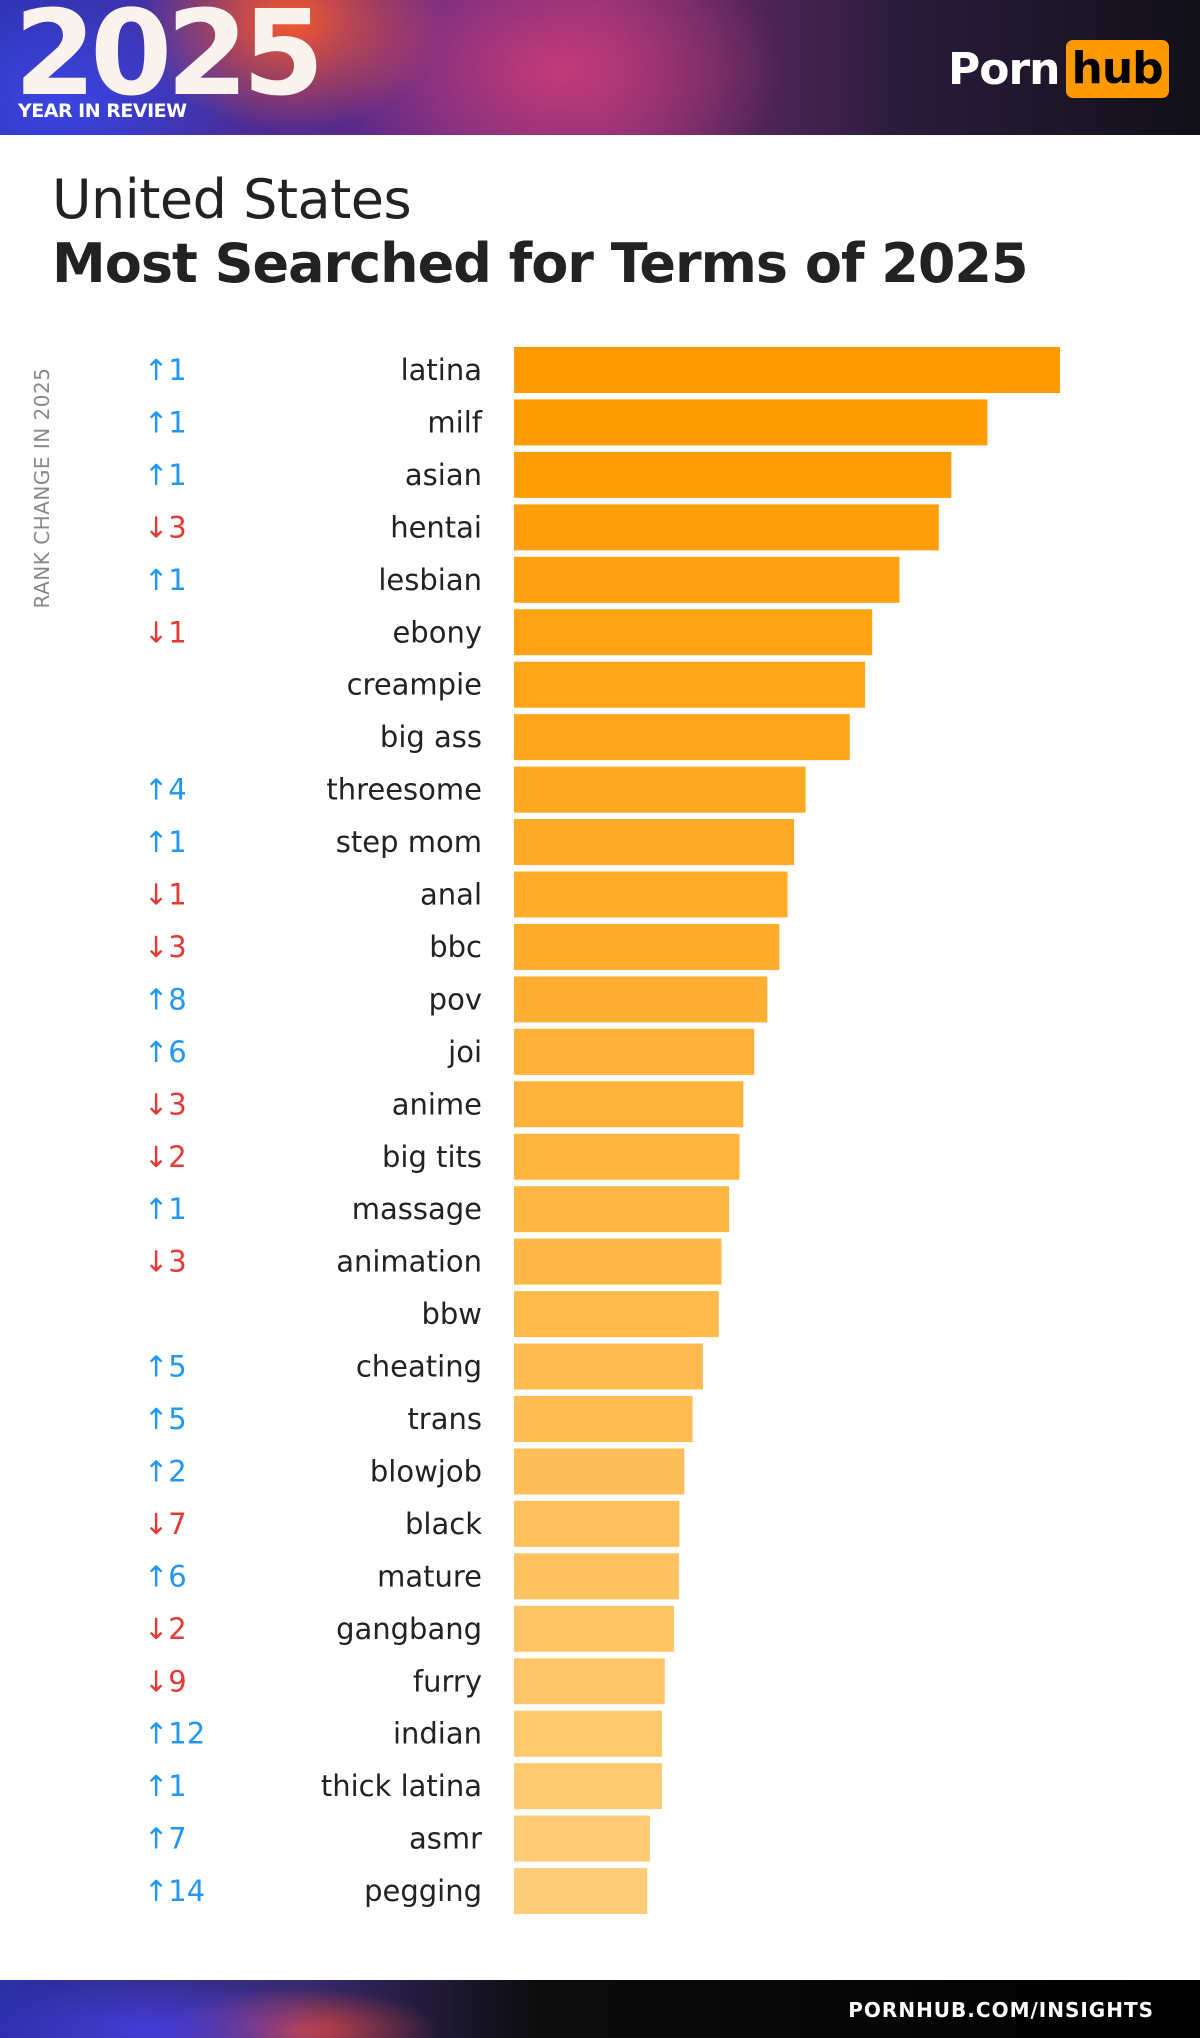 This screenshot has width=1200, height=2038. Describe the element at coordinates (618, 1261) in the screenshot. I see `bar-animation` at that location.